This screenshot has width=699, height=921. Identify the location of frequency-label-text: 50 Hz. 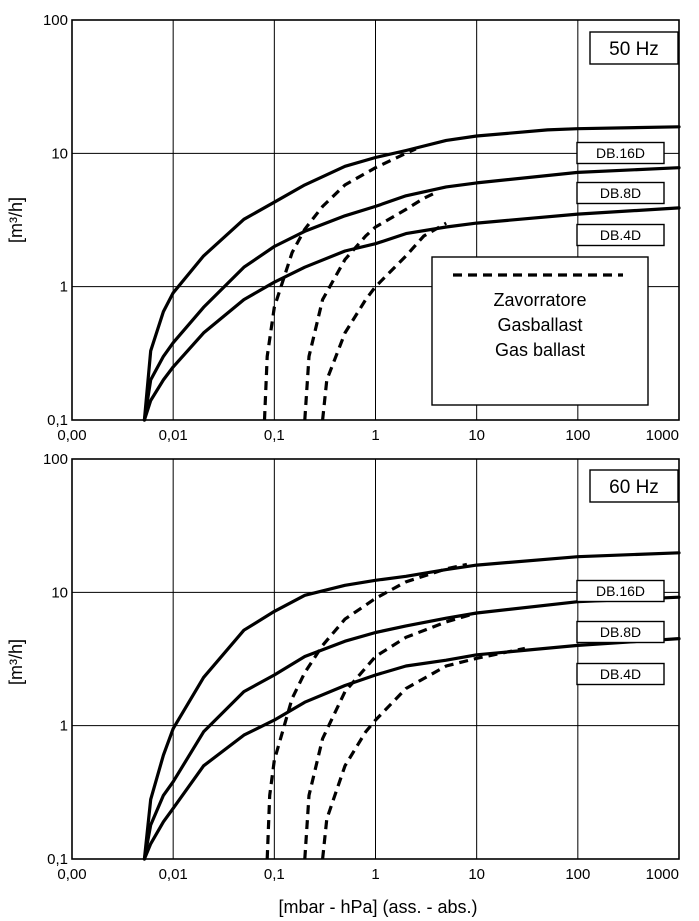
(634, 49).